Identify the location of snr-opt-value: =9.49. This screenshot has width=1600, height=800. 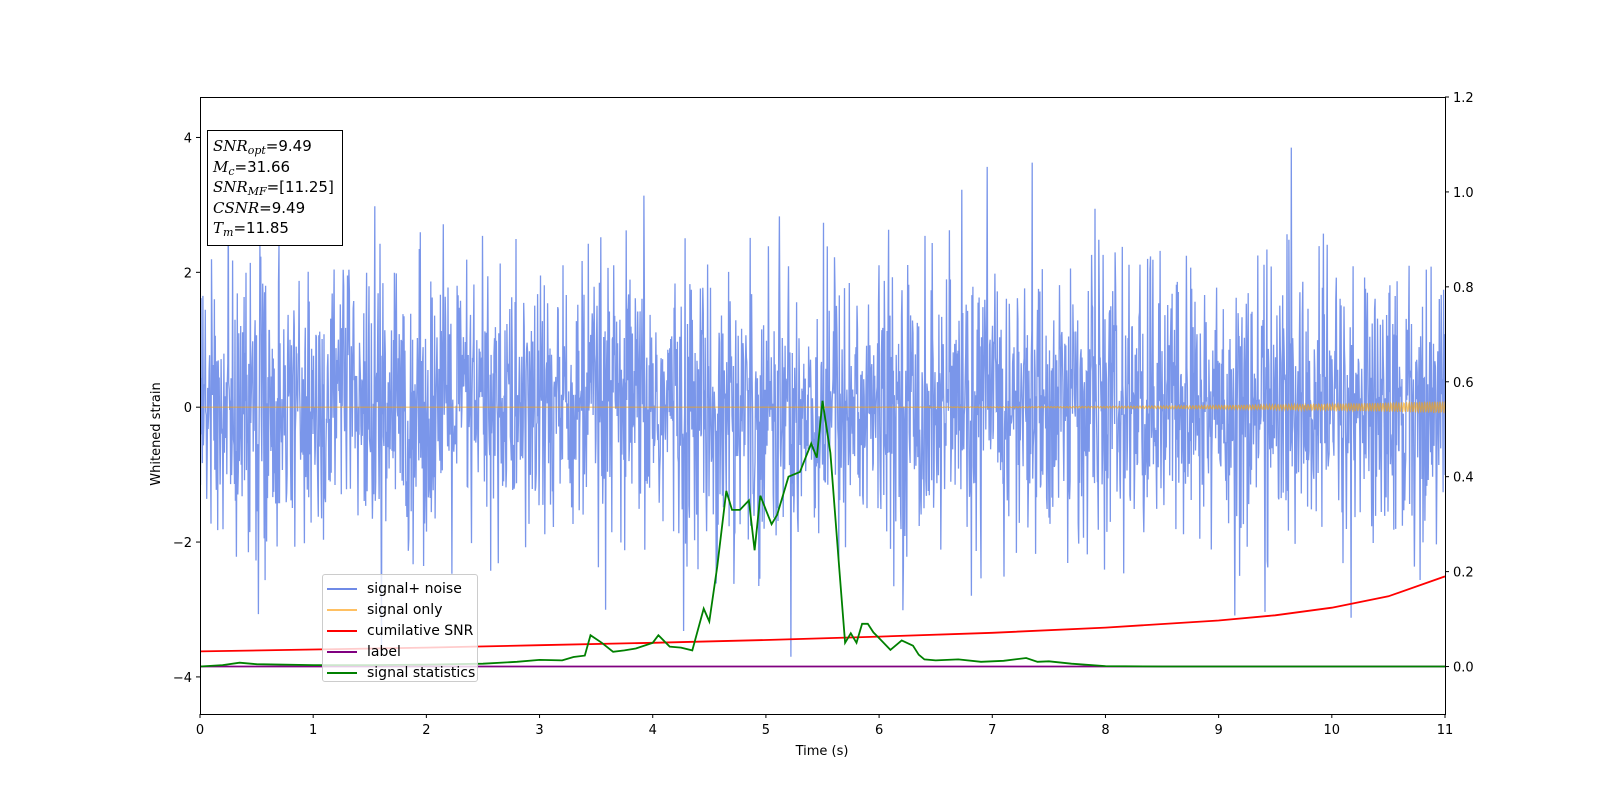
(288, 146).